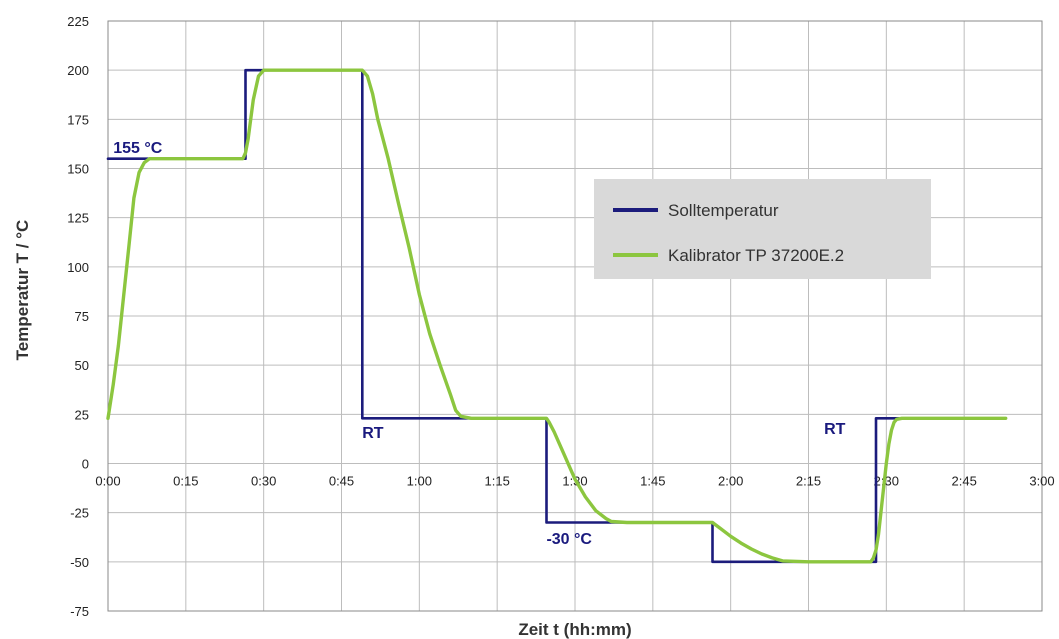 The width and height of the screenshot is (1059, 639). What do you see at coordinates (138, 148) in the screenshot?
I see `annotation-label: 155 °C` at bounding box center [138, 148].